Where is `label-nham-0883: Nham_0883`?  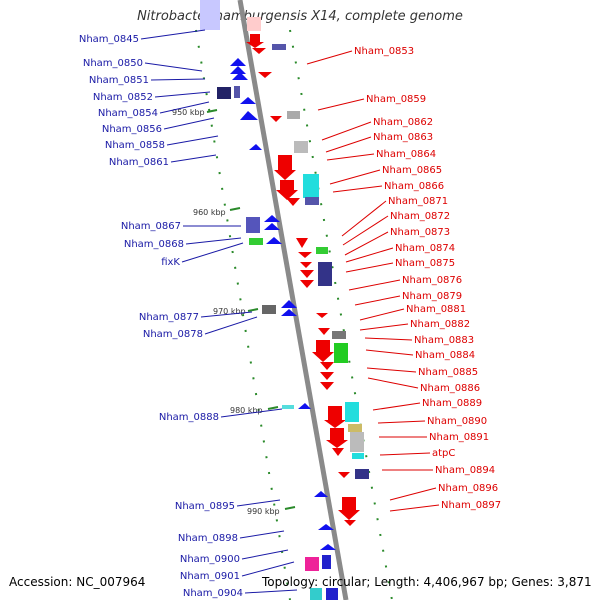 label-nham-0883: Nham_0883 is located at coordinates (444, 340).